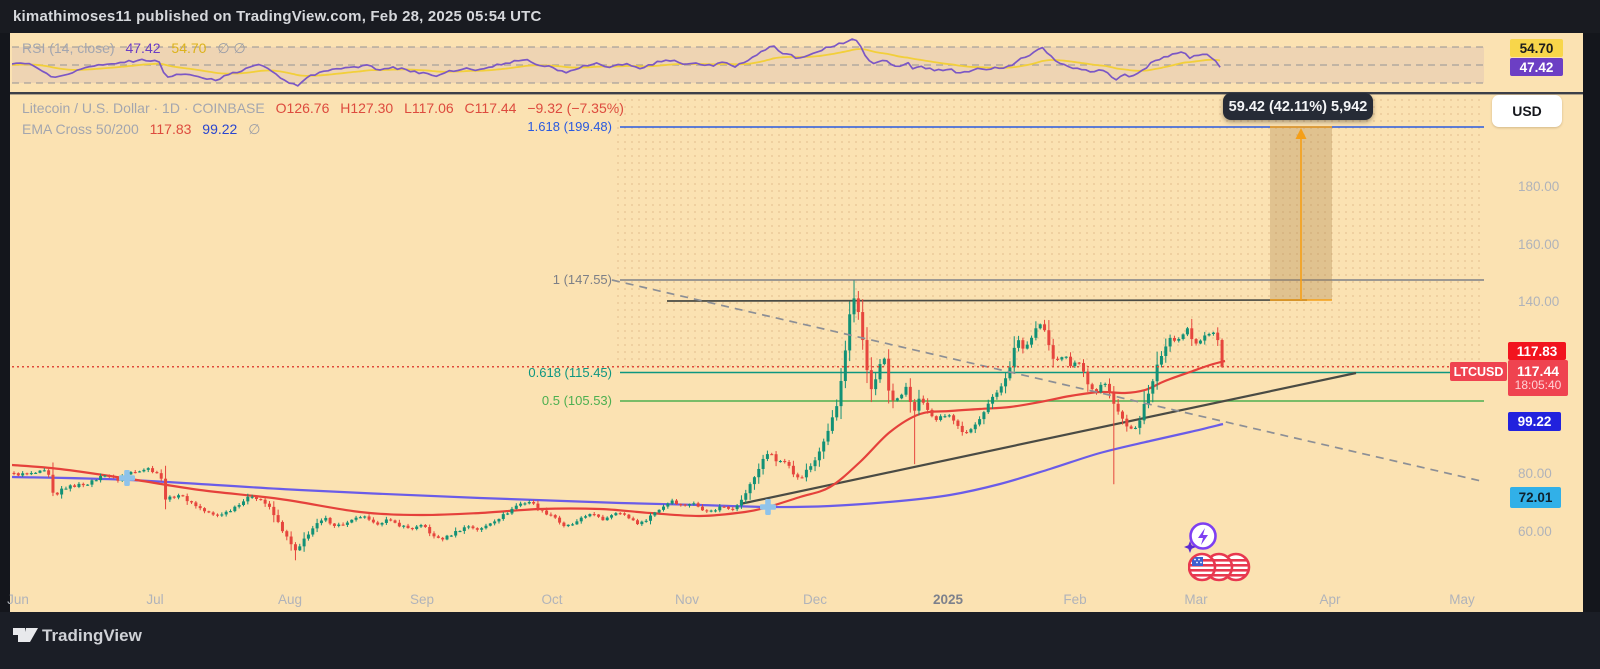 Image resolution: width=1600 pixels, height=669 pixels. Describe the element at coordinates (1196, 599) in the screenshot. I see `time-tick-label: Mar` at that location.